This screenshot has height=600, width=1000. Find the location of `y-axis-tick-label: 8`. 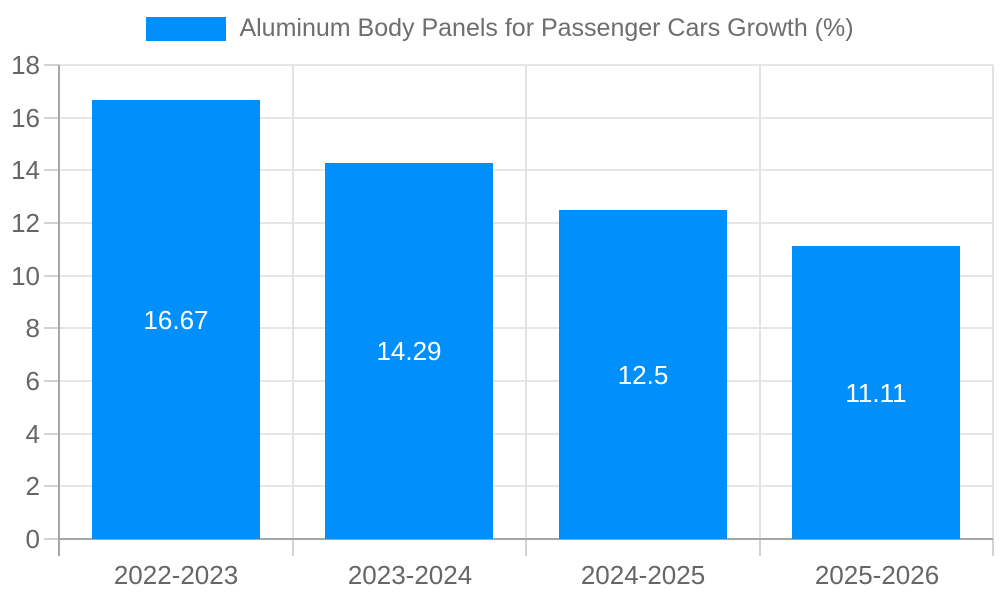

y-axis-tick-label: 8 is located at coordinates (32, 328).